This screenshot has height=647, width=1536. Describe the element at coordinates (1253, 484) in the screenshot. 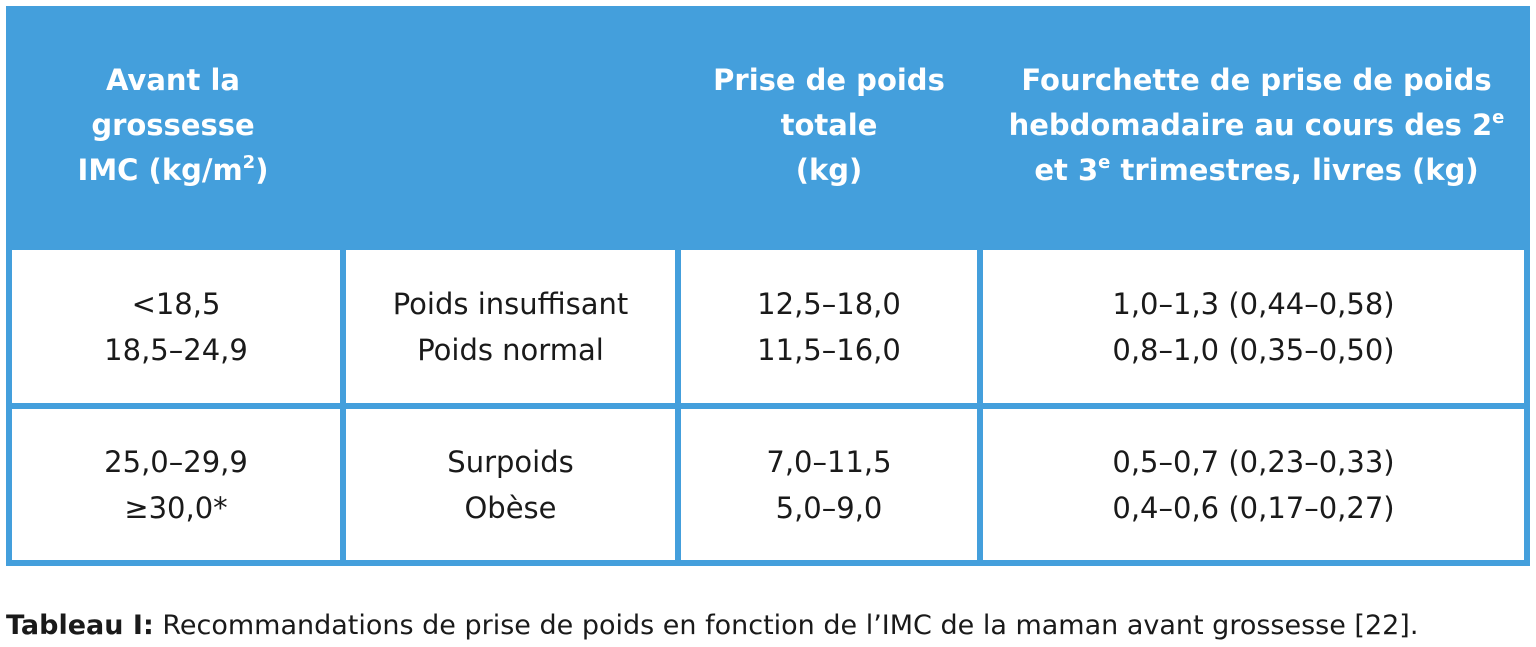

I see `row2-weekly: 0,5–0,7 (0,23–0,33) 0,4–0,6 (0,17–0,27)` at that location.